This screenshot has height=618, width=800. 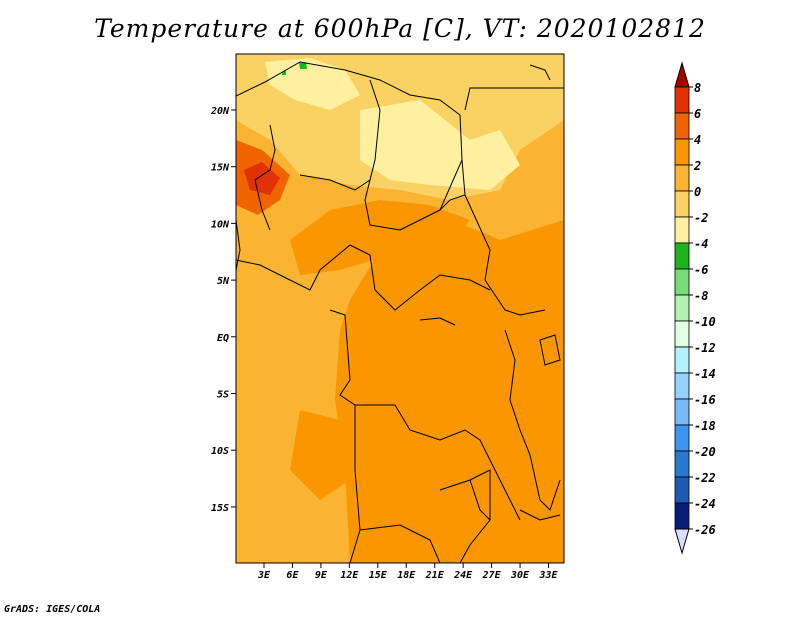 I want to click on lon-label: 9E, so click(x=321, y=575).